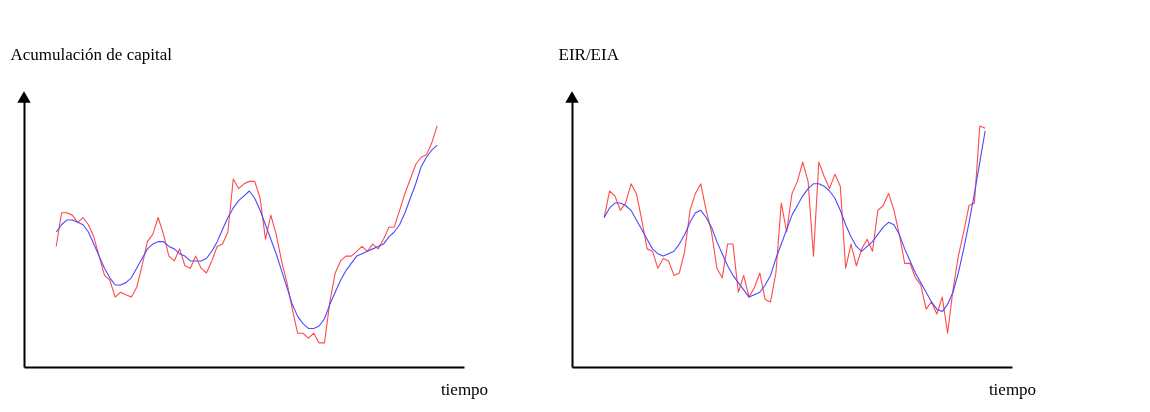 Image resolution: width=1150 pixels, height=412 pixels. I want to click on y-axis-title: Acumulación de capital, so click(91, 54).